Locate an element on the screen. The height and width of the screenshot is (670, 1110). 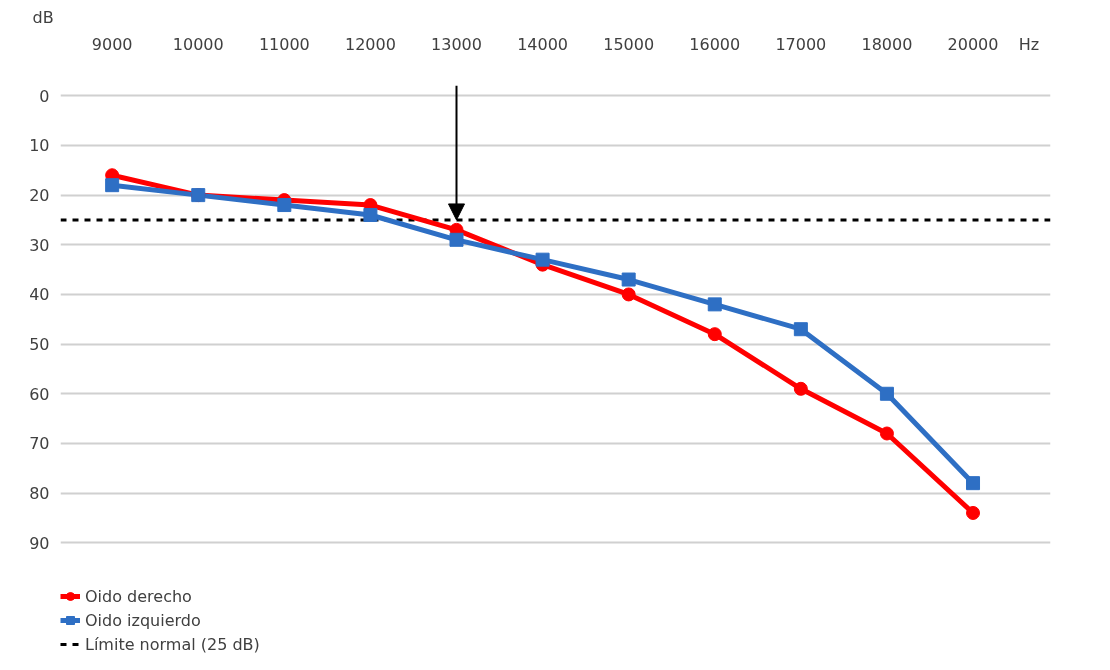
y-tick-label: 90 is located at coordinates (39, 543).